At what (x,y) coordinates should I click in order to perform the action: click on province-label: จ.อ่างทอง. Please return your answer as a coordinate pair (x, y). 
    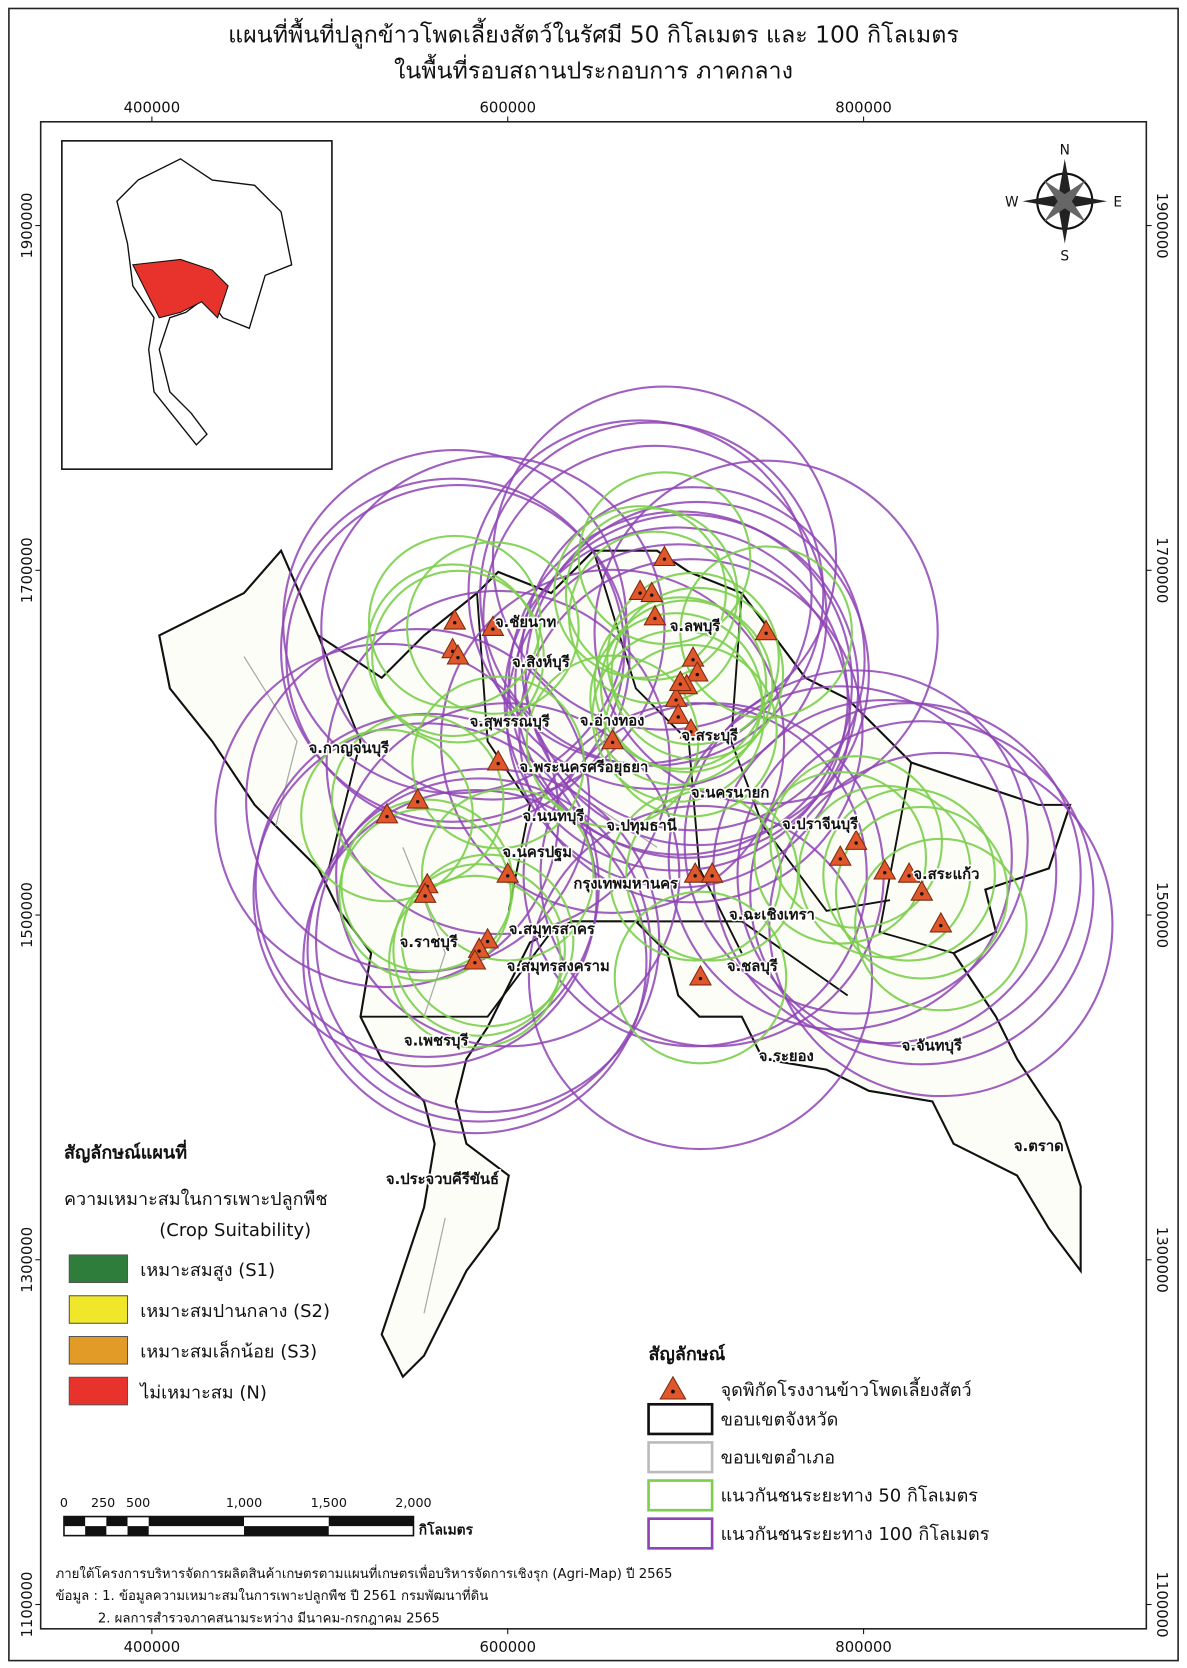
    Looking at the image, I should click on (612, 720).